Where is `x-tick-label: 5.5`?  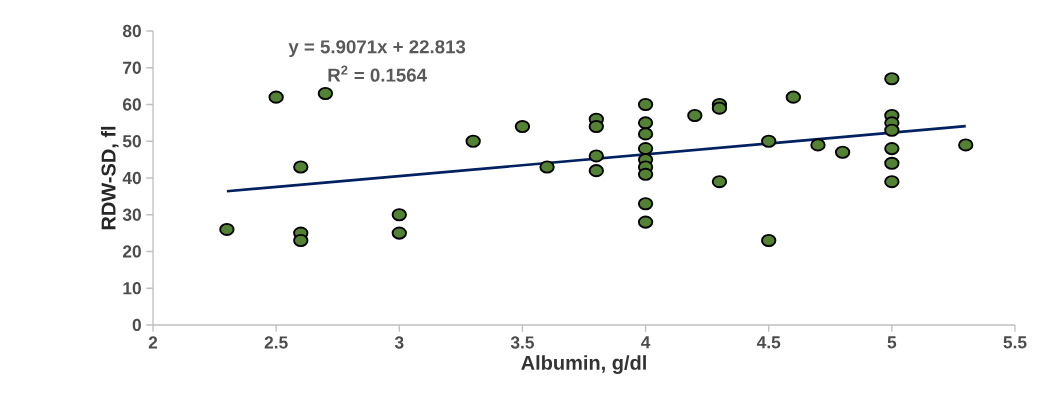
x-tick-label: 5.5 is located at coordinates (1015, 342).